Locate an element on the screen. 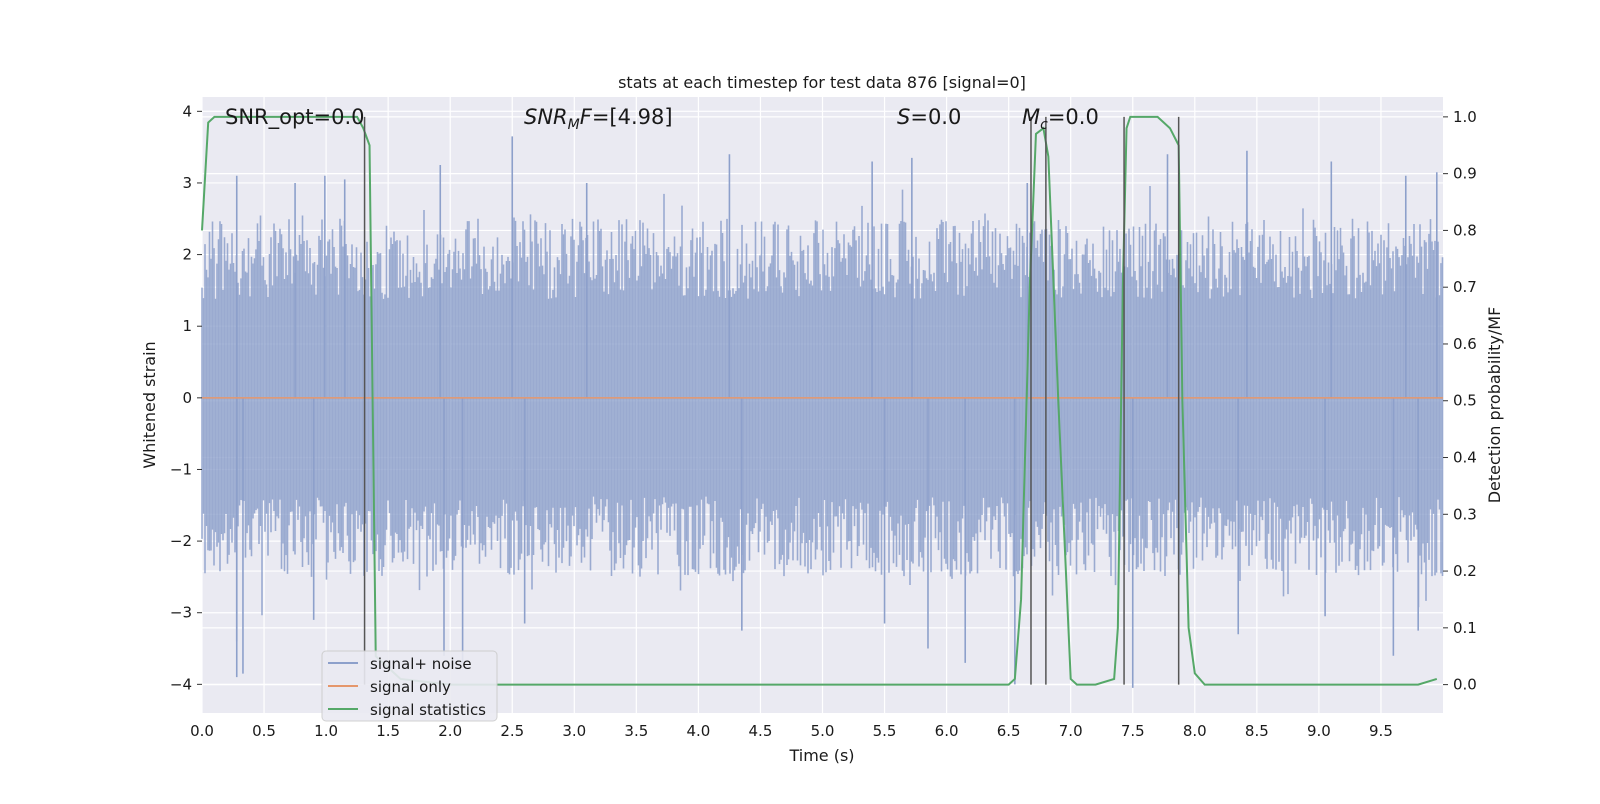 The height and width of the screenshot is (804, 1600). svg-text: S=0.0 is located at coordinates (929, 117).